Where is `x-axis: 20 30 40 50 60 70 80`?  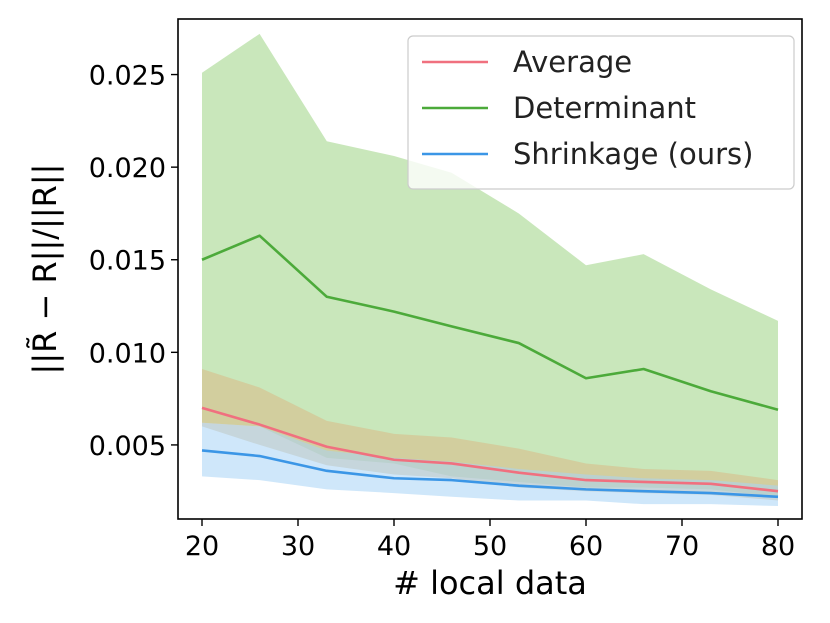
x-axis: 20 30 40 50 60 70 80 is located at coordinates (490, 540).